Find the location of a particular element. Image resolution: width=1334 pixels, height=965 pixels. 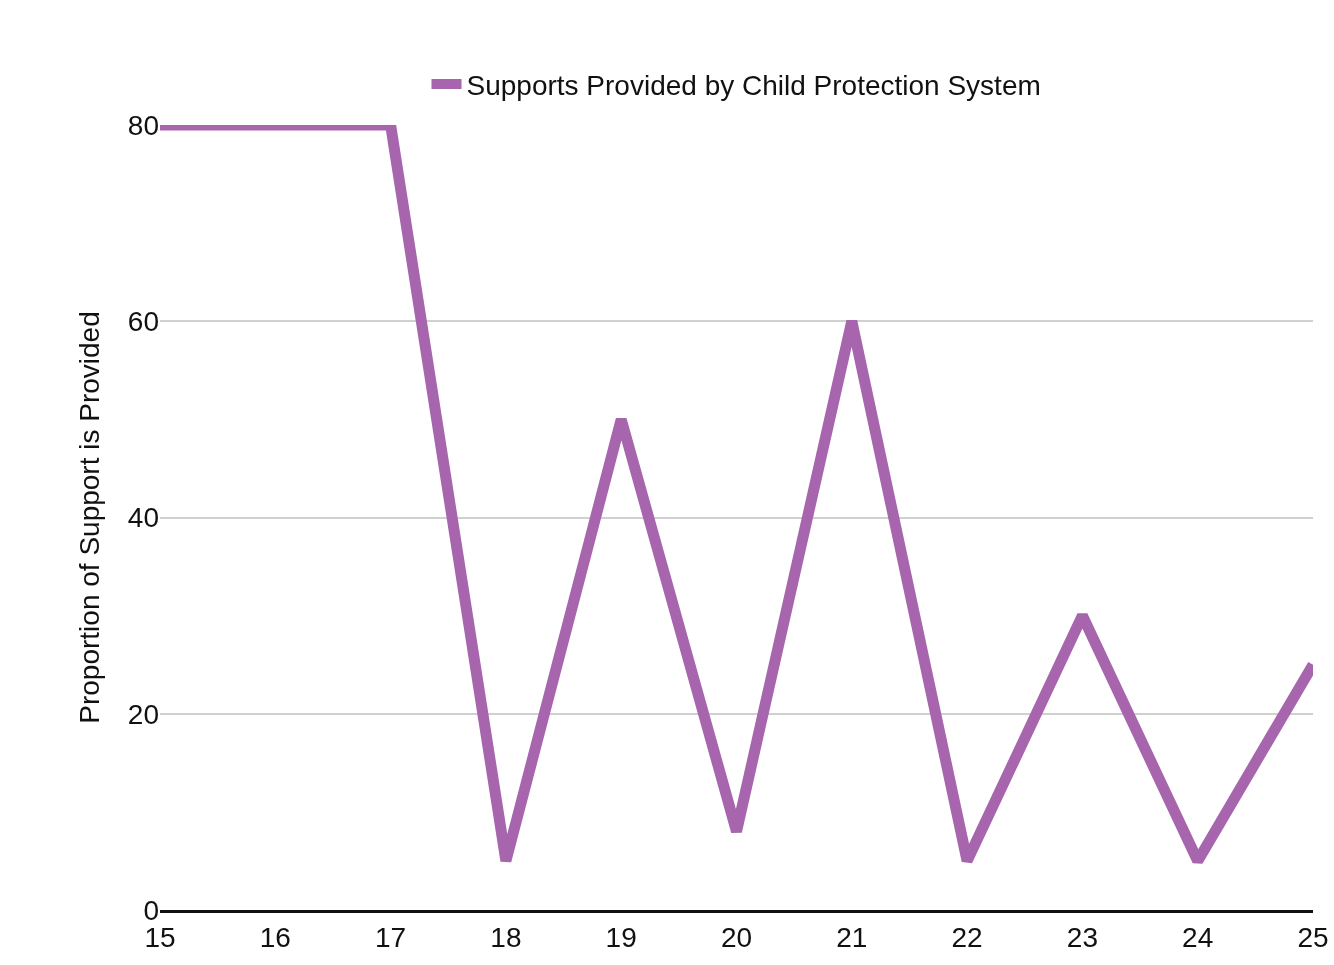

x-tick-label: 22 is located at coordinates (967, 937).